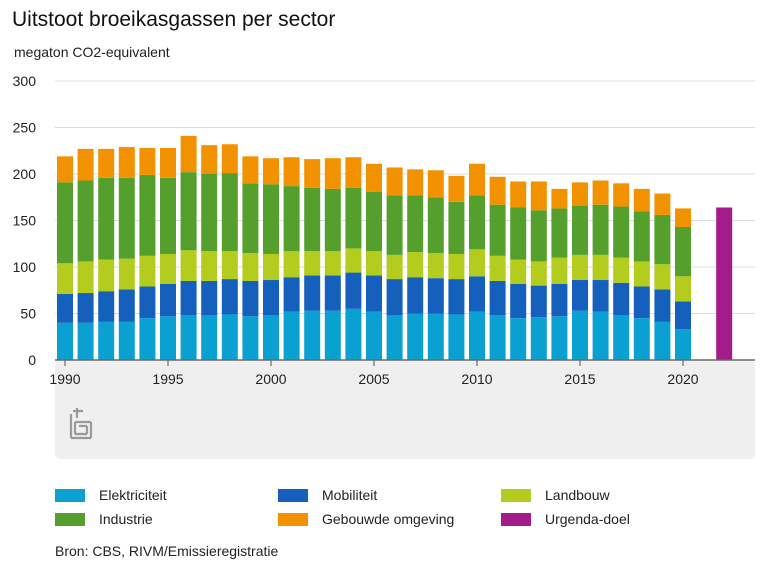 The width and height of the screenshot is (768, 576). I want to click on legend-label-gebouwde-omgeving: Gebouwde omgeving, so click(388, 519).